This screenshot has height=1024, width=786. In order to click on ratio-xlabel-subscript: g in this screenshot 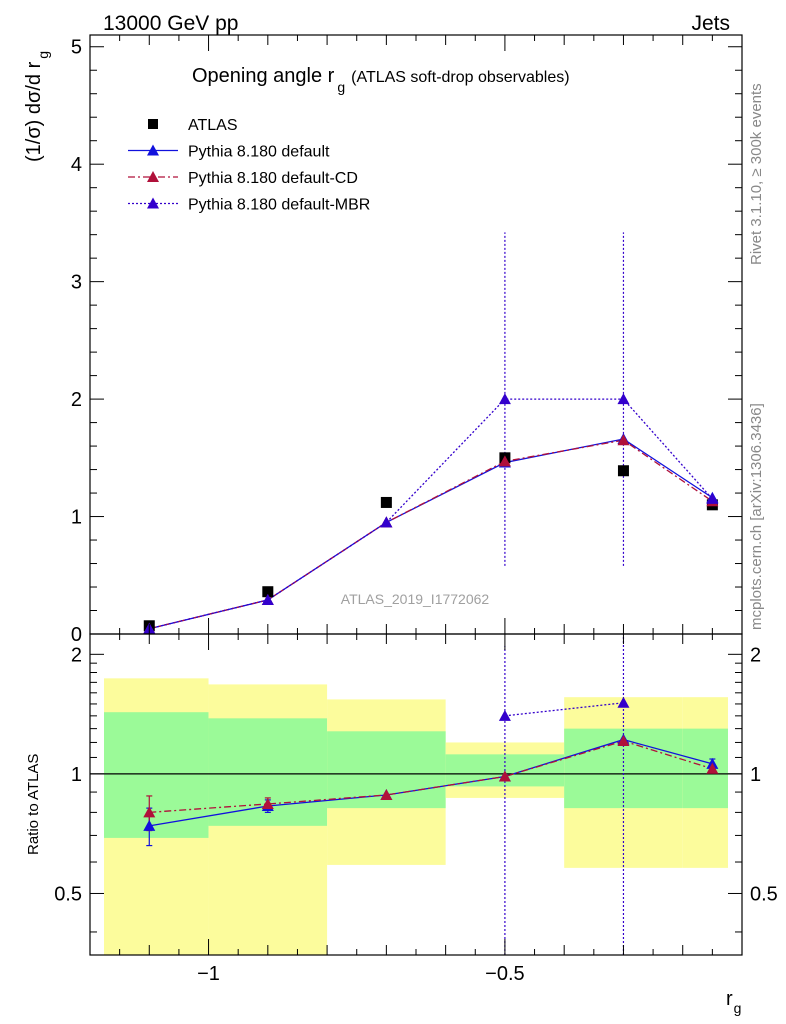, I will do `click(738, 1008)`.